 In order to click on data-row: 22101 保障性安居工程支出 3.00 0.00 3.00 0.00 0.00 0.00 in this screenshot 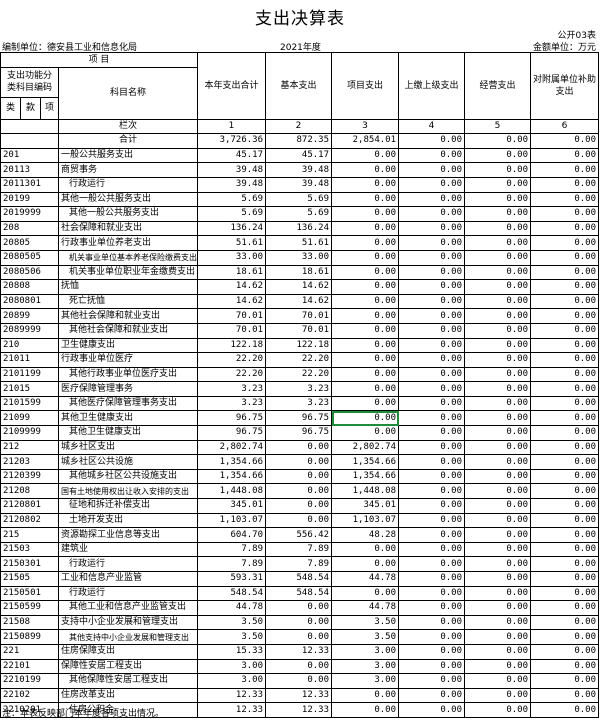, I will do `click(299, 666)`.